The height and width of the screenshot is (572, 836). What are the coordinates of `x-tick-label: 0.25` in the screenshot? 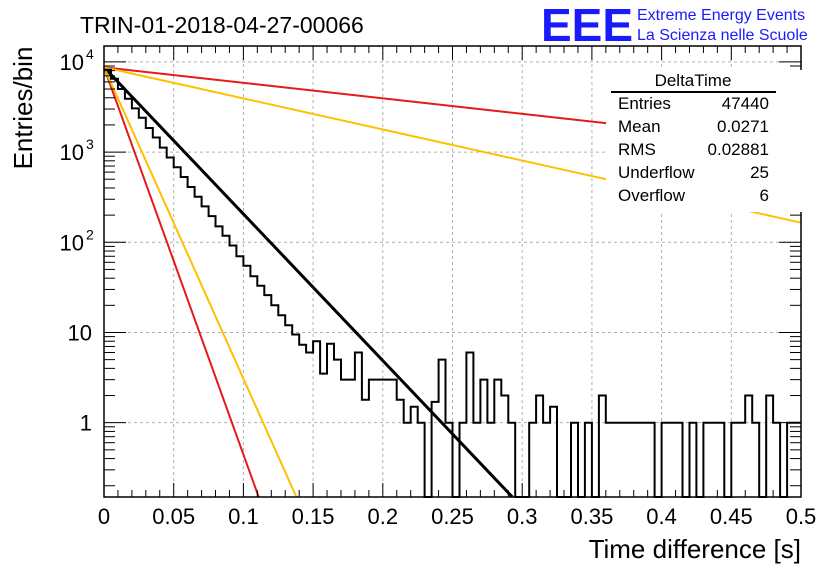 It's located at (452, 516).